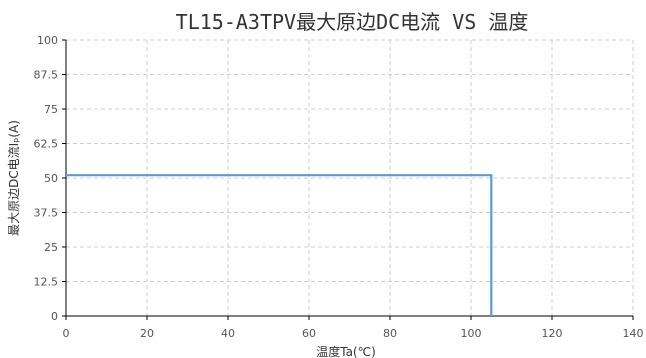 The height and width of the screenshot is (358, 646). Describe the element at coordinates (552, 333) in the screenshot. I see `x-tick-label: 120` at that location.